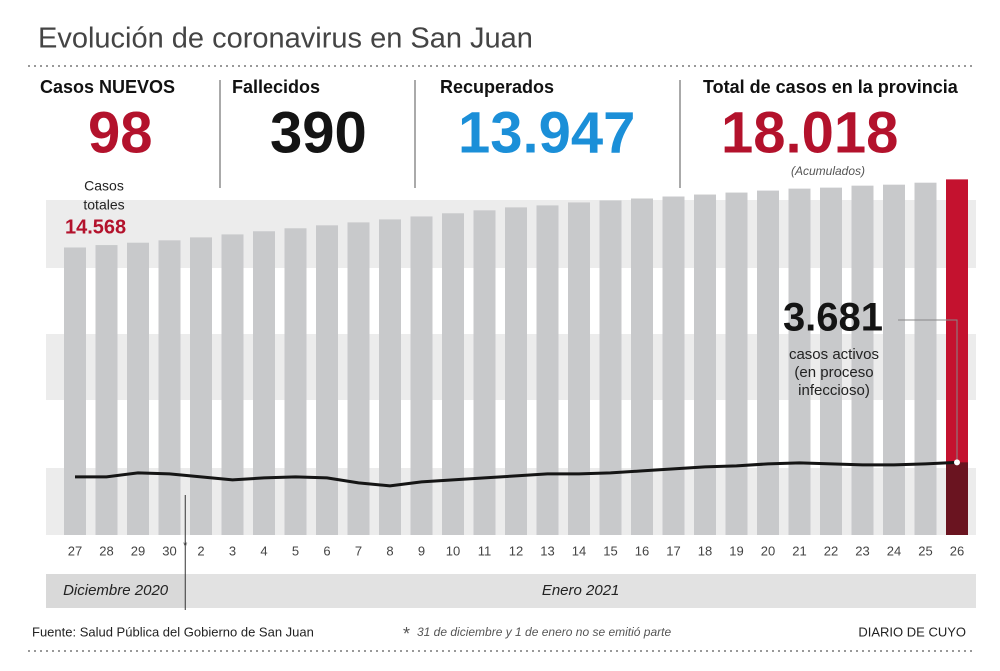 The height and width of the screenshot is (671, 1000). Describe the element at coordinates (295, 550) in the screenshot. I see `x-tick-label: 5` at that location.